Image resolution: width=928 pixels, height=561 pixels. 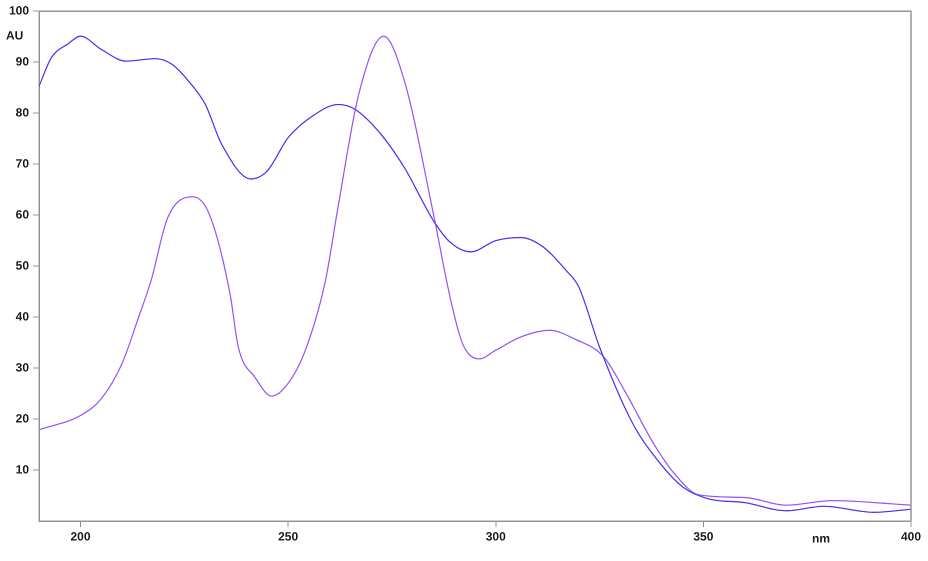 What do you see at coordinates (23, 163) in the screenshot?
I see `y-tick-label: 70` at bounding box center [23, 163].